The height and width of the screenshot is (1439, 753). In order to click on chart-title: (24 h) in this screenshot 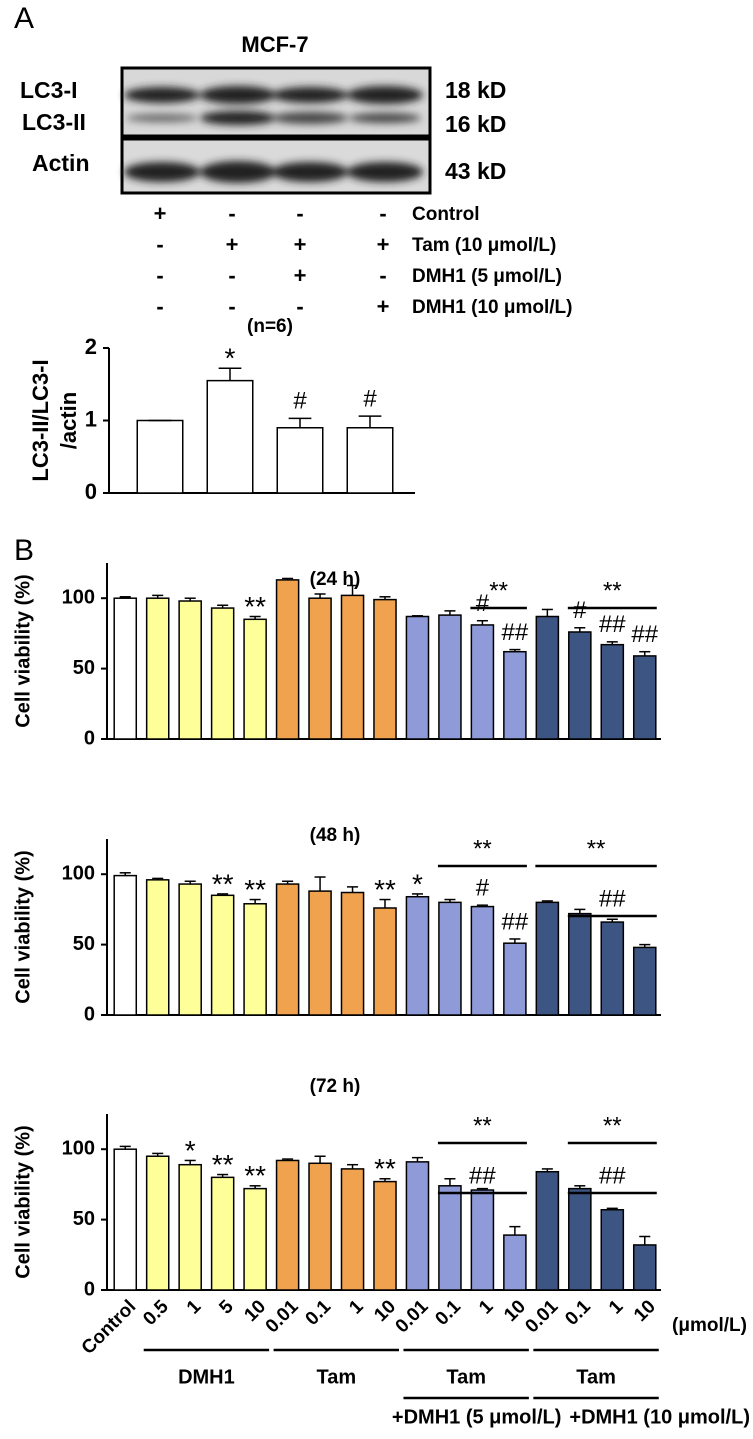, I will do `click(335, 579)`.